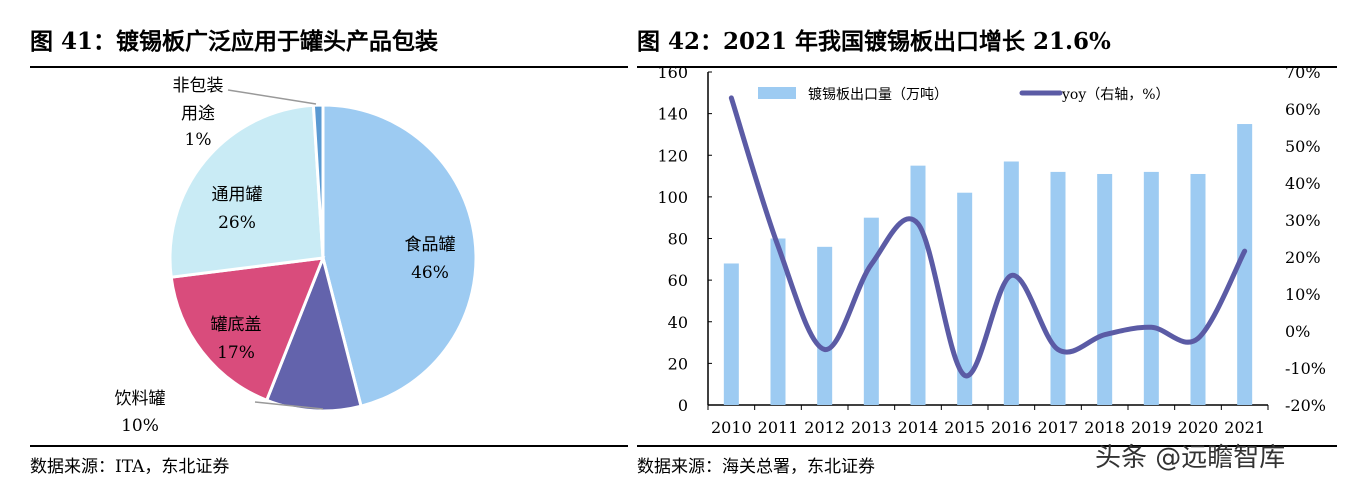 The image size is (1357, 489). Describe the element at coordinates (430, 245) in the screenshot. I see `pie-label: 食品罐` at that location.